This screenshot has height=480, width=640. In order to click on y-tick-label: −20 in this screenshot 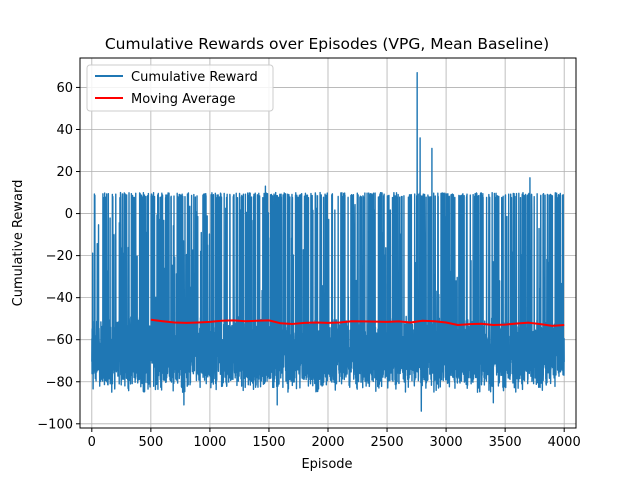, I will do `click(59, 256)`.